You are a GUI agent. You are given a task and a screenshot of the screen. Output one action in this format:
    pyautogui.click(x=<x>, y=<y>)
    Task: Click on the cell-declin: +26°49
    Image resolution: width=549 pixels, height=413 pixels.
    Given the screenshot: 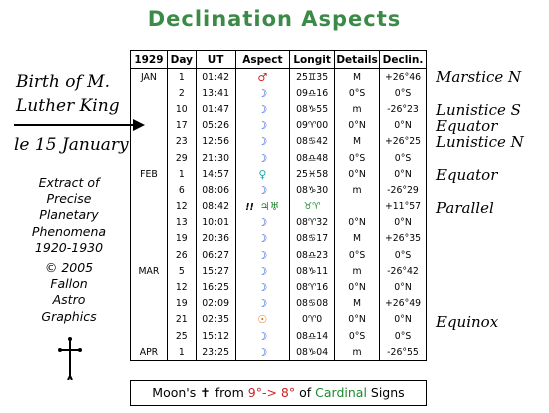 What is the action you would take?
    pyautogui.click(x=403, y=303)
    